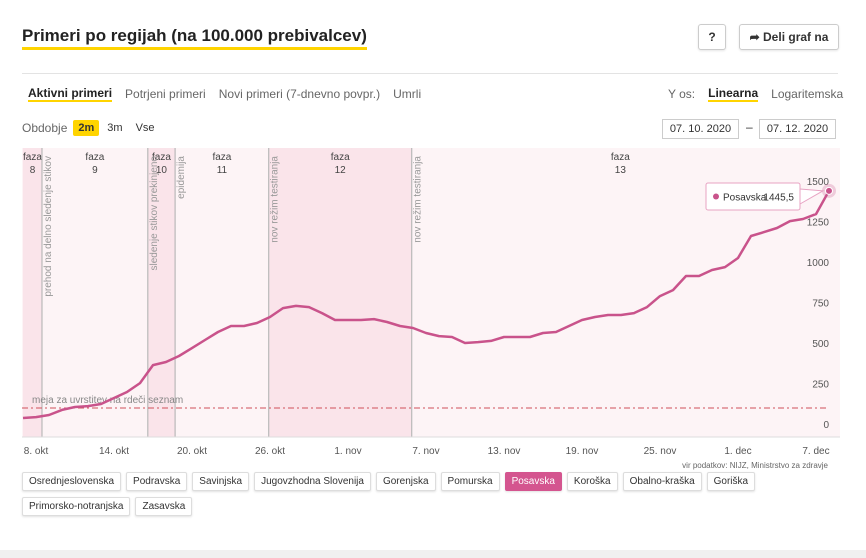 Image resolution: width=866 pixels, height=558 pixels. What do you see at coordinates (582, 451) in the screenshot?
I see `x-tick-label: 19. nov` at bounding box center [582, 451].